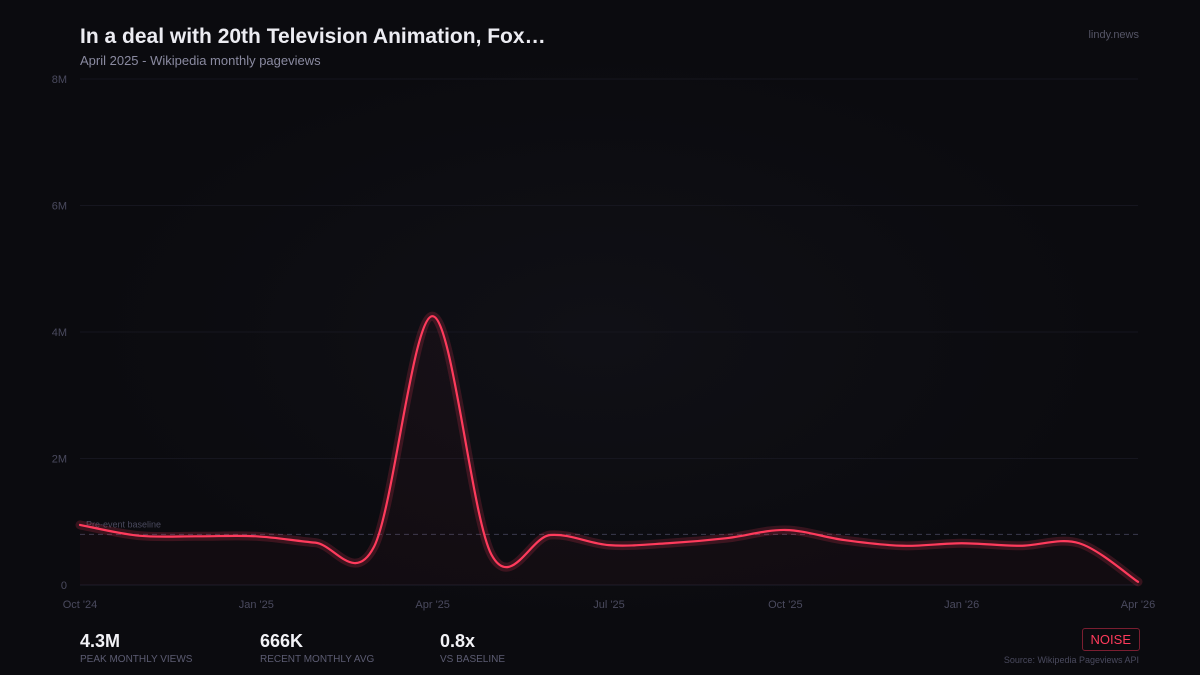 The width and height of the screenshot is (1200, 675). I want to click on y-tick-label: 8M, so click(59, 80).